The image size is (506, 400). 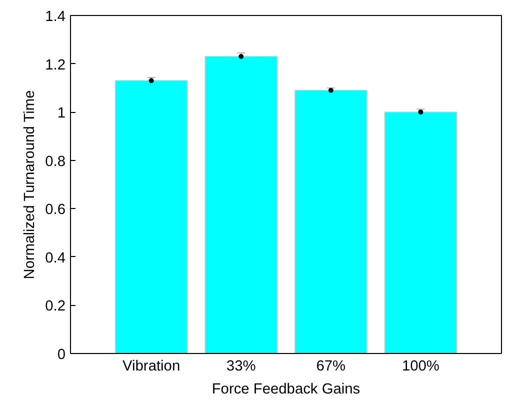 What do you see at coordinates (331, 366) in the screenshot?
I see `x-tick-label: 67%` at bounding box center [331, 366].